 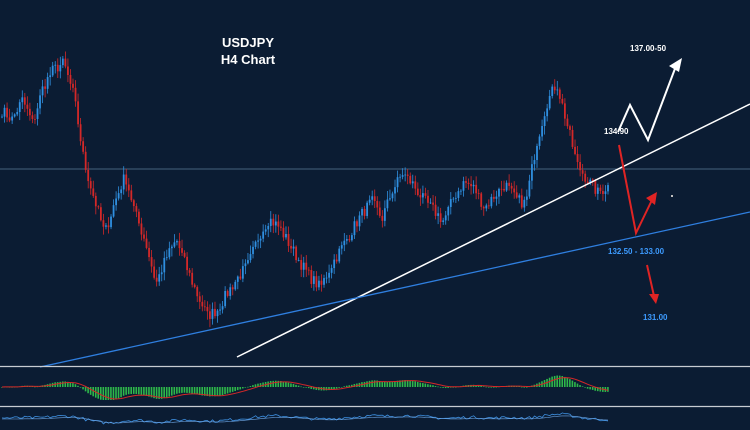 What do you see at coordinates (635, 190) in the screenshot?
I see `projection-down-path` at bounding box center [635, 190].